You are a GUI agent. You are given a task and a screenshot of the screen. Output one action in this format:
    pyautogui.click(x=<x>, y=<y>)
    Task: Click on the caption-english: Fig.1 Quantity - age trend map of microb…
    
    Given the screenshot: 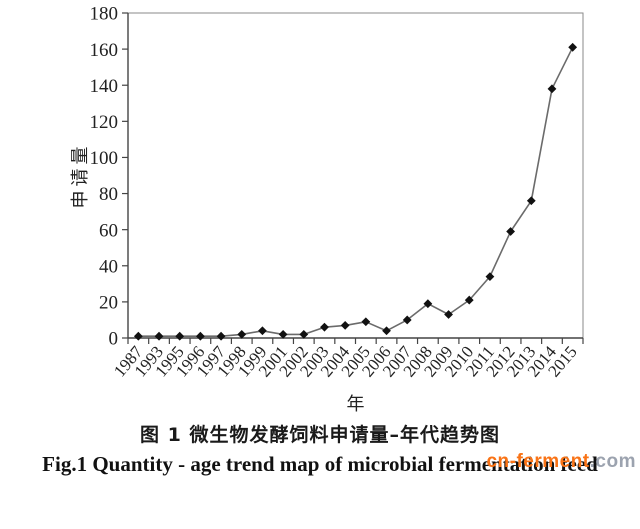 What is the action you would take?
    pyautogui.click(x=320, y=464)
    